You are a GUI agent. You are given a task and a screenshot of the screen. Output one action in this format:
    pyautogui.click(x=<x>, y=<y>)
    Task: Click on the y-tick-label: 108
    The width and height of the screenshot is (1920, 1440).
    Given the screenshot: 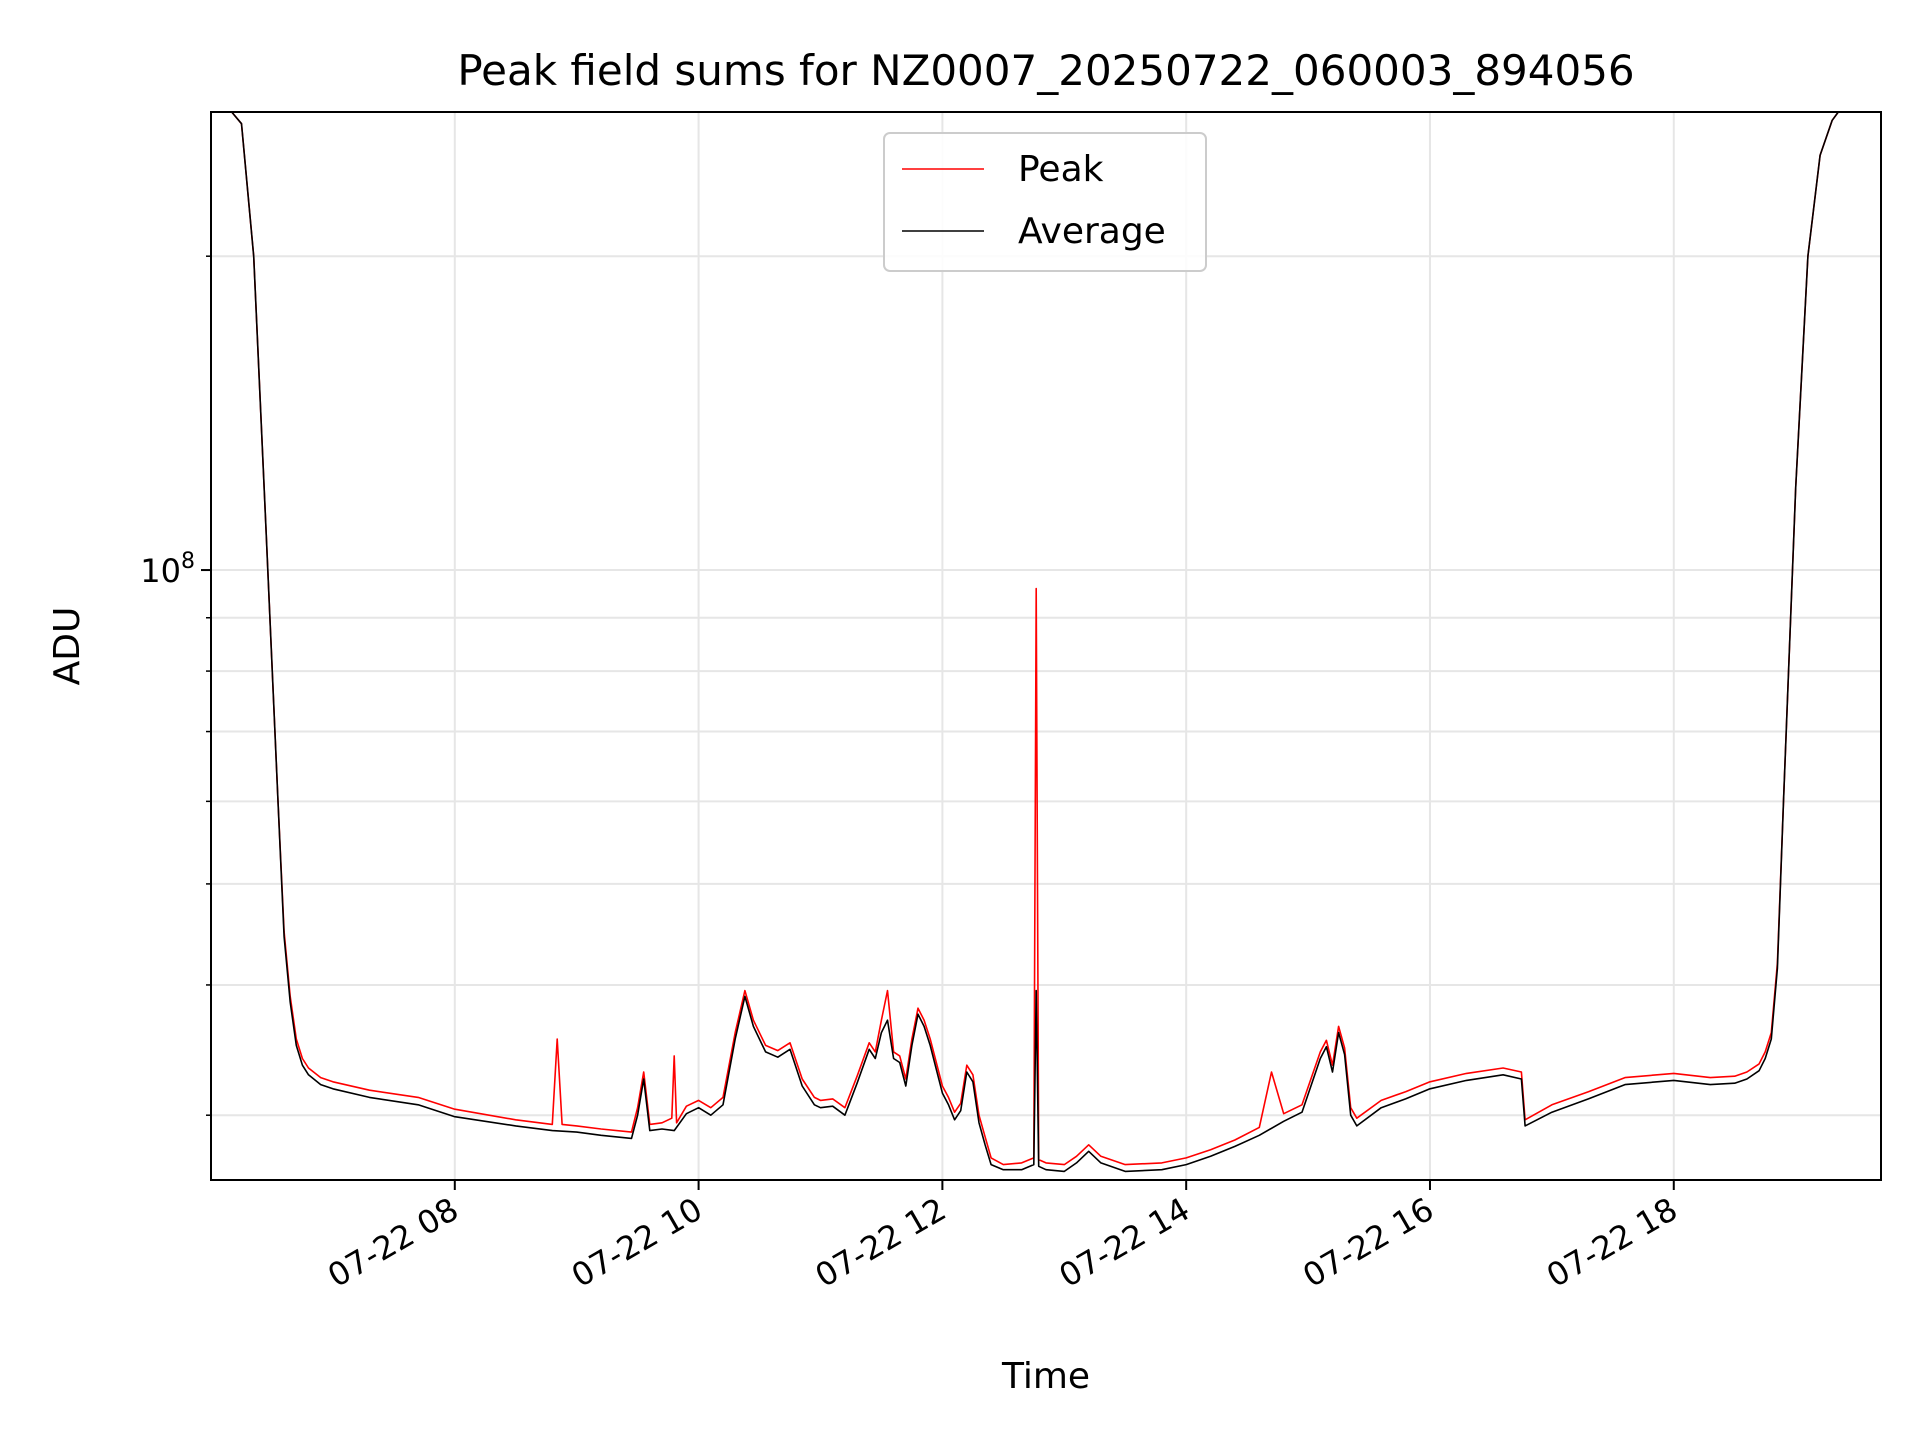 What is the action you would take?
    pyautogui.click(x=167, y=569)
    